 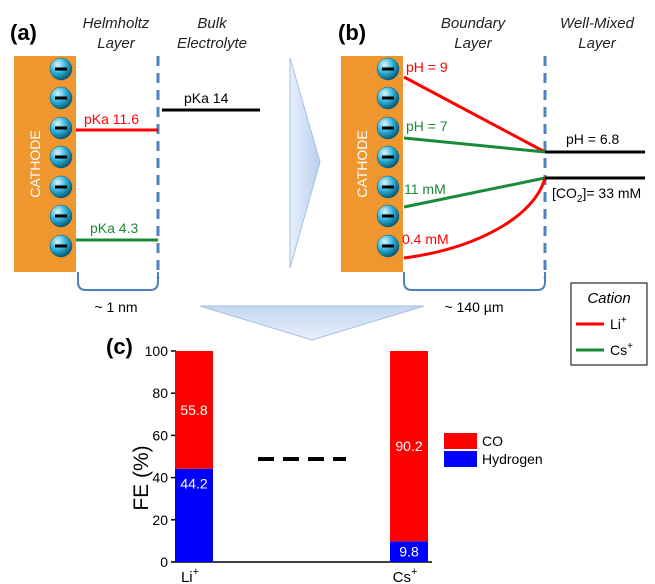 What do you see at coordinates (609, 324) in the screenshot?
I see `cation-legend: Cation Li+ Cs+` at bounding box center [609, 324].